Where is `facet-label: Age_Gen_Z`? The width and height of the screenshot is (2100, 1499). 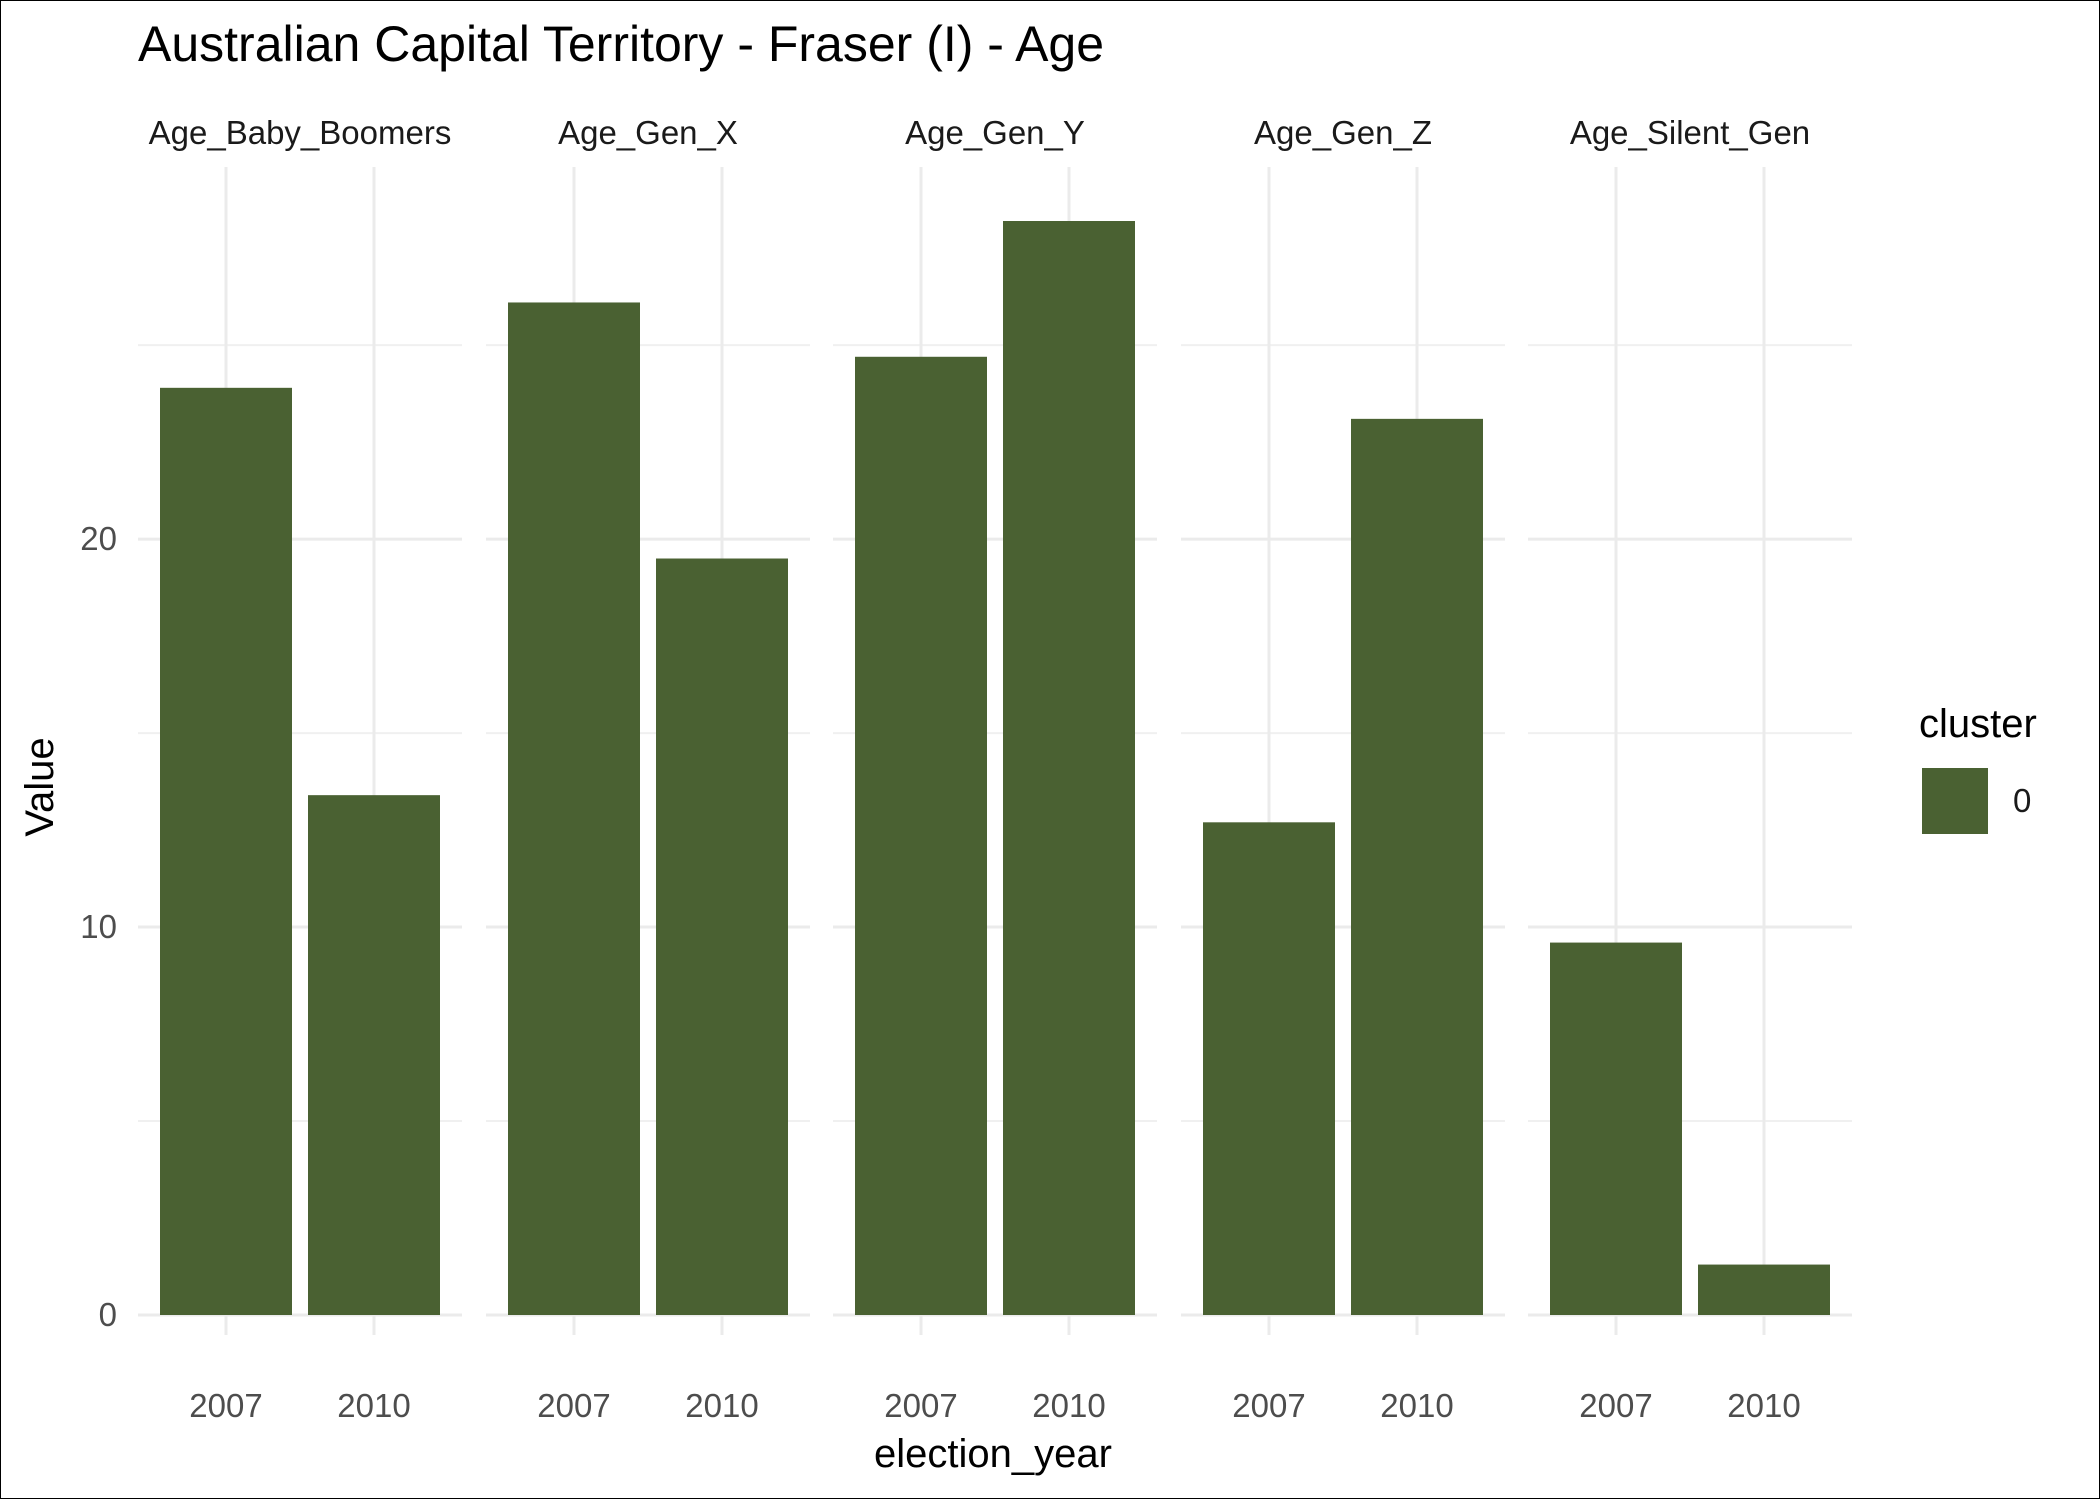
facet-label: Age_Gen_Z is located at coordinates (1343, 132).